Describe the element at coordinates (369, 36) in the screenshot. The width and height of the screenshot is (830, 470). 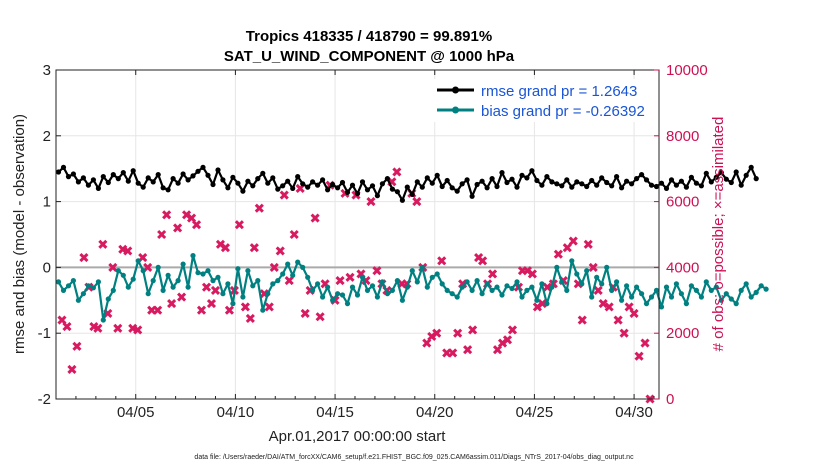
I see `chart-title: Tropics 418335 / 418790 = 99.891%` at that location.